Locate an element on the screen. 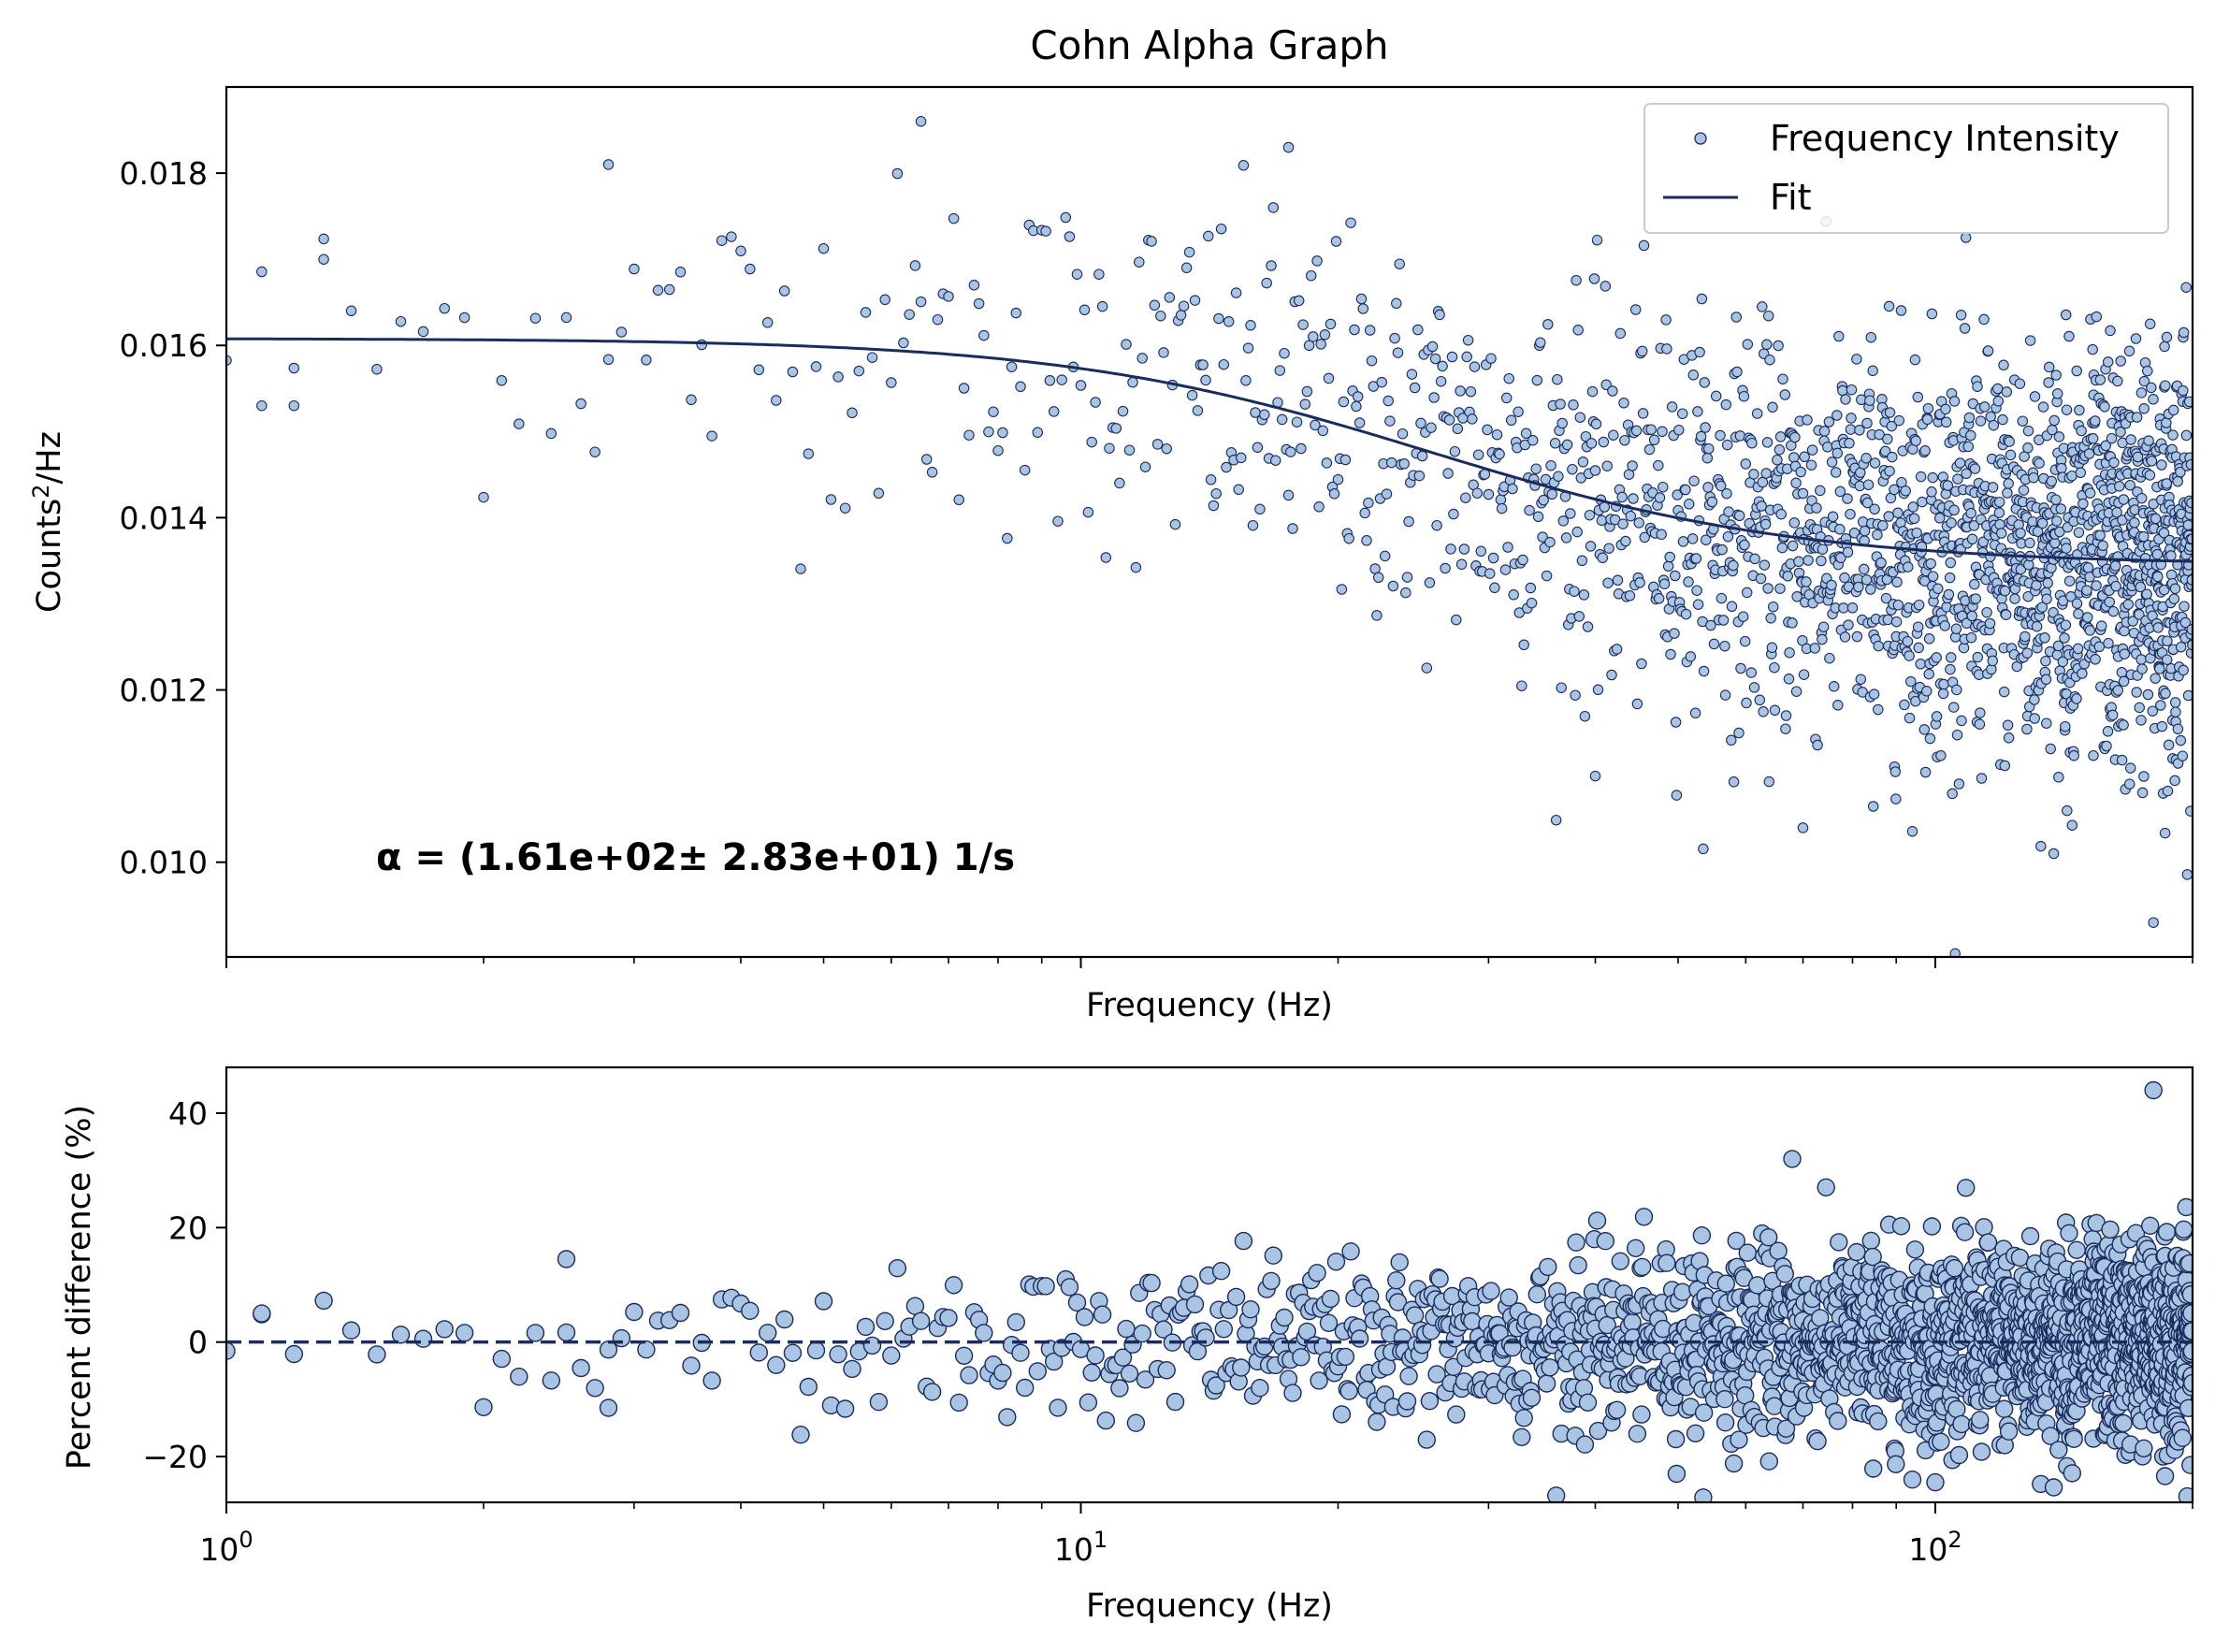  bottom-x-axis-label: Frequency (Hz) is located at coordinates (1209, 1606).